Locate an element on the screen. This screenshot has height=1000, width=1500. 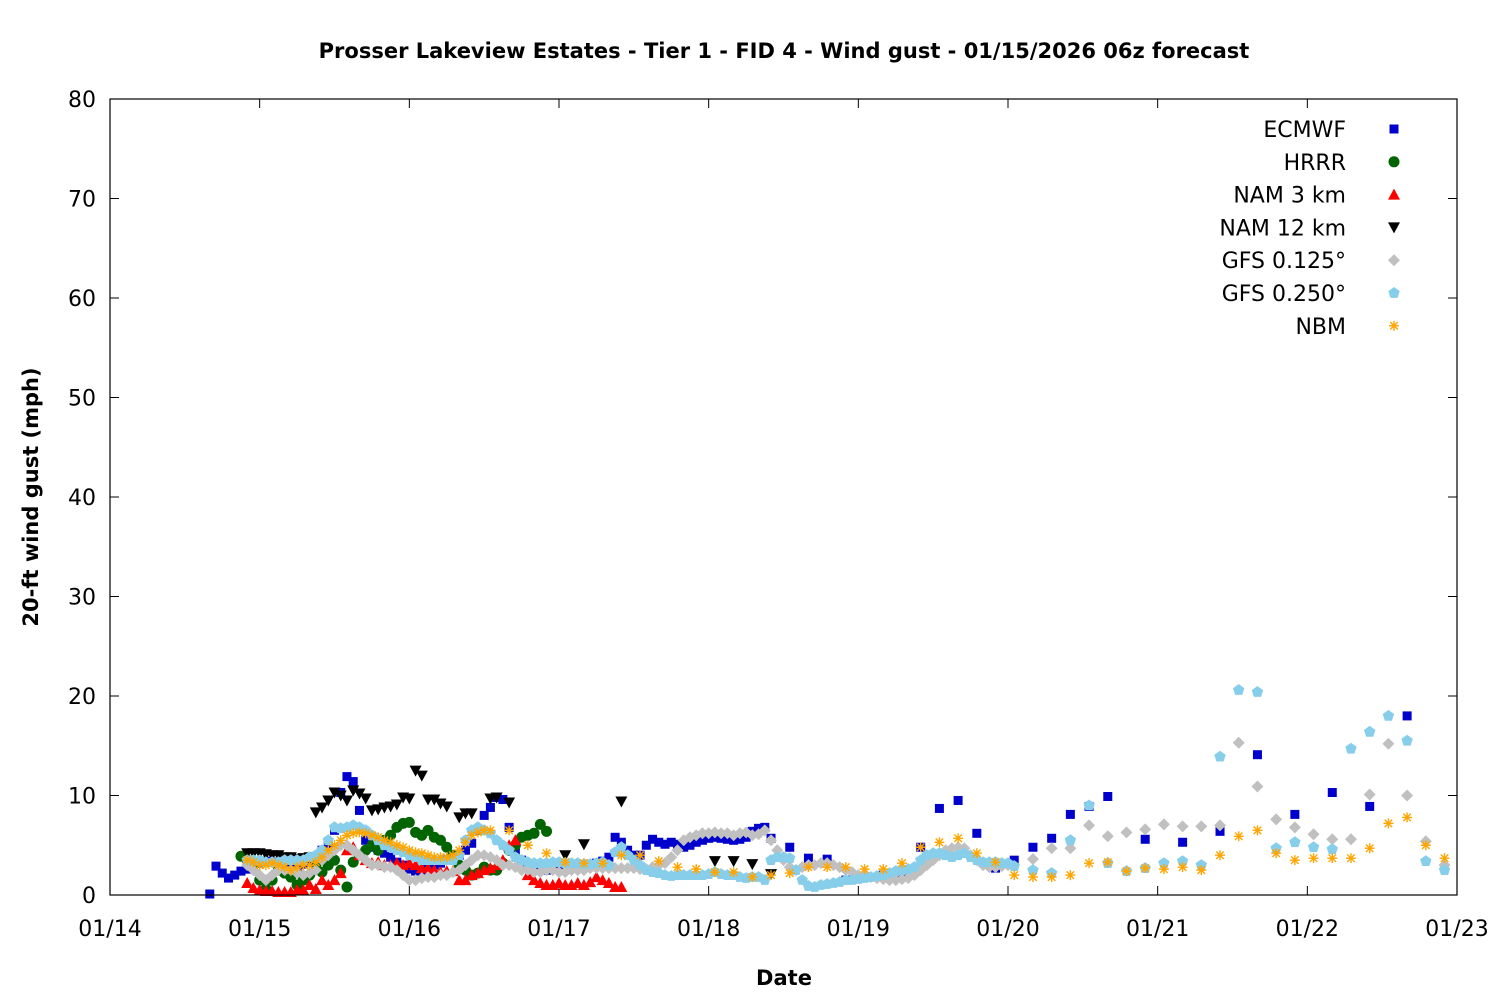
legend-marker-triangle-up-icon is located at coordinates (1394, 194).